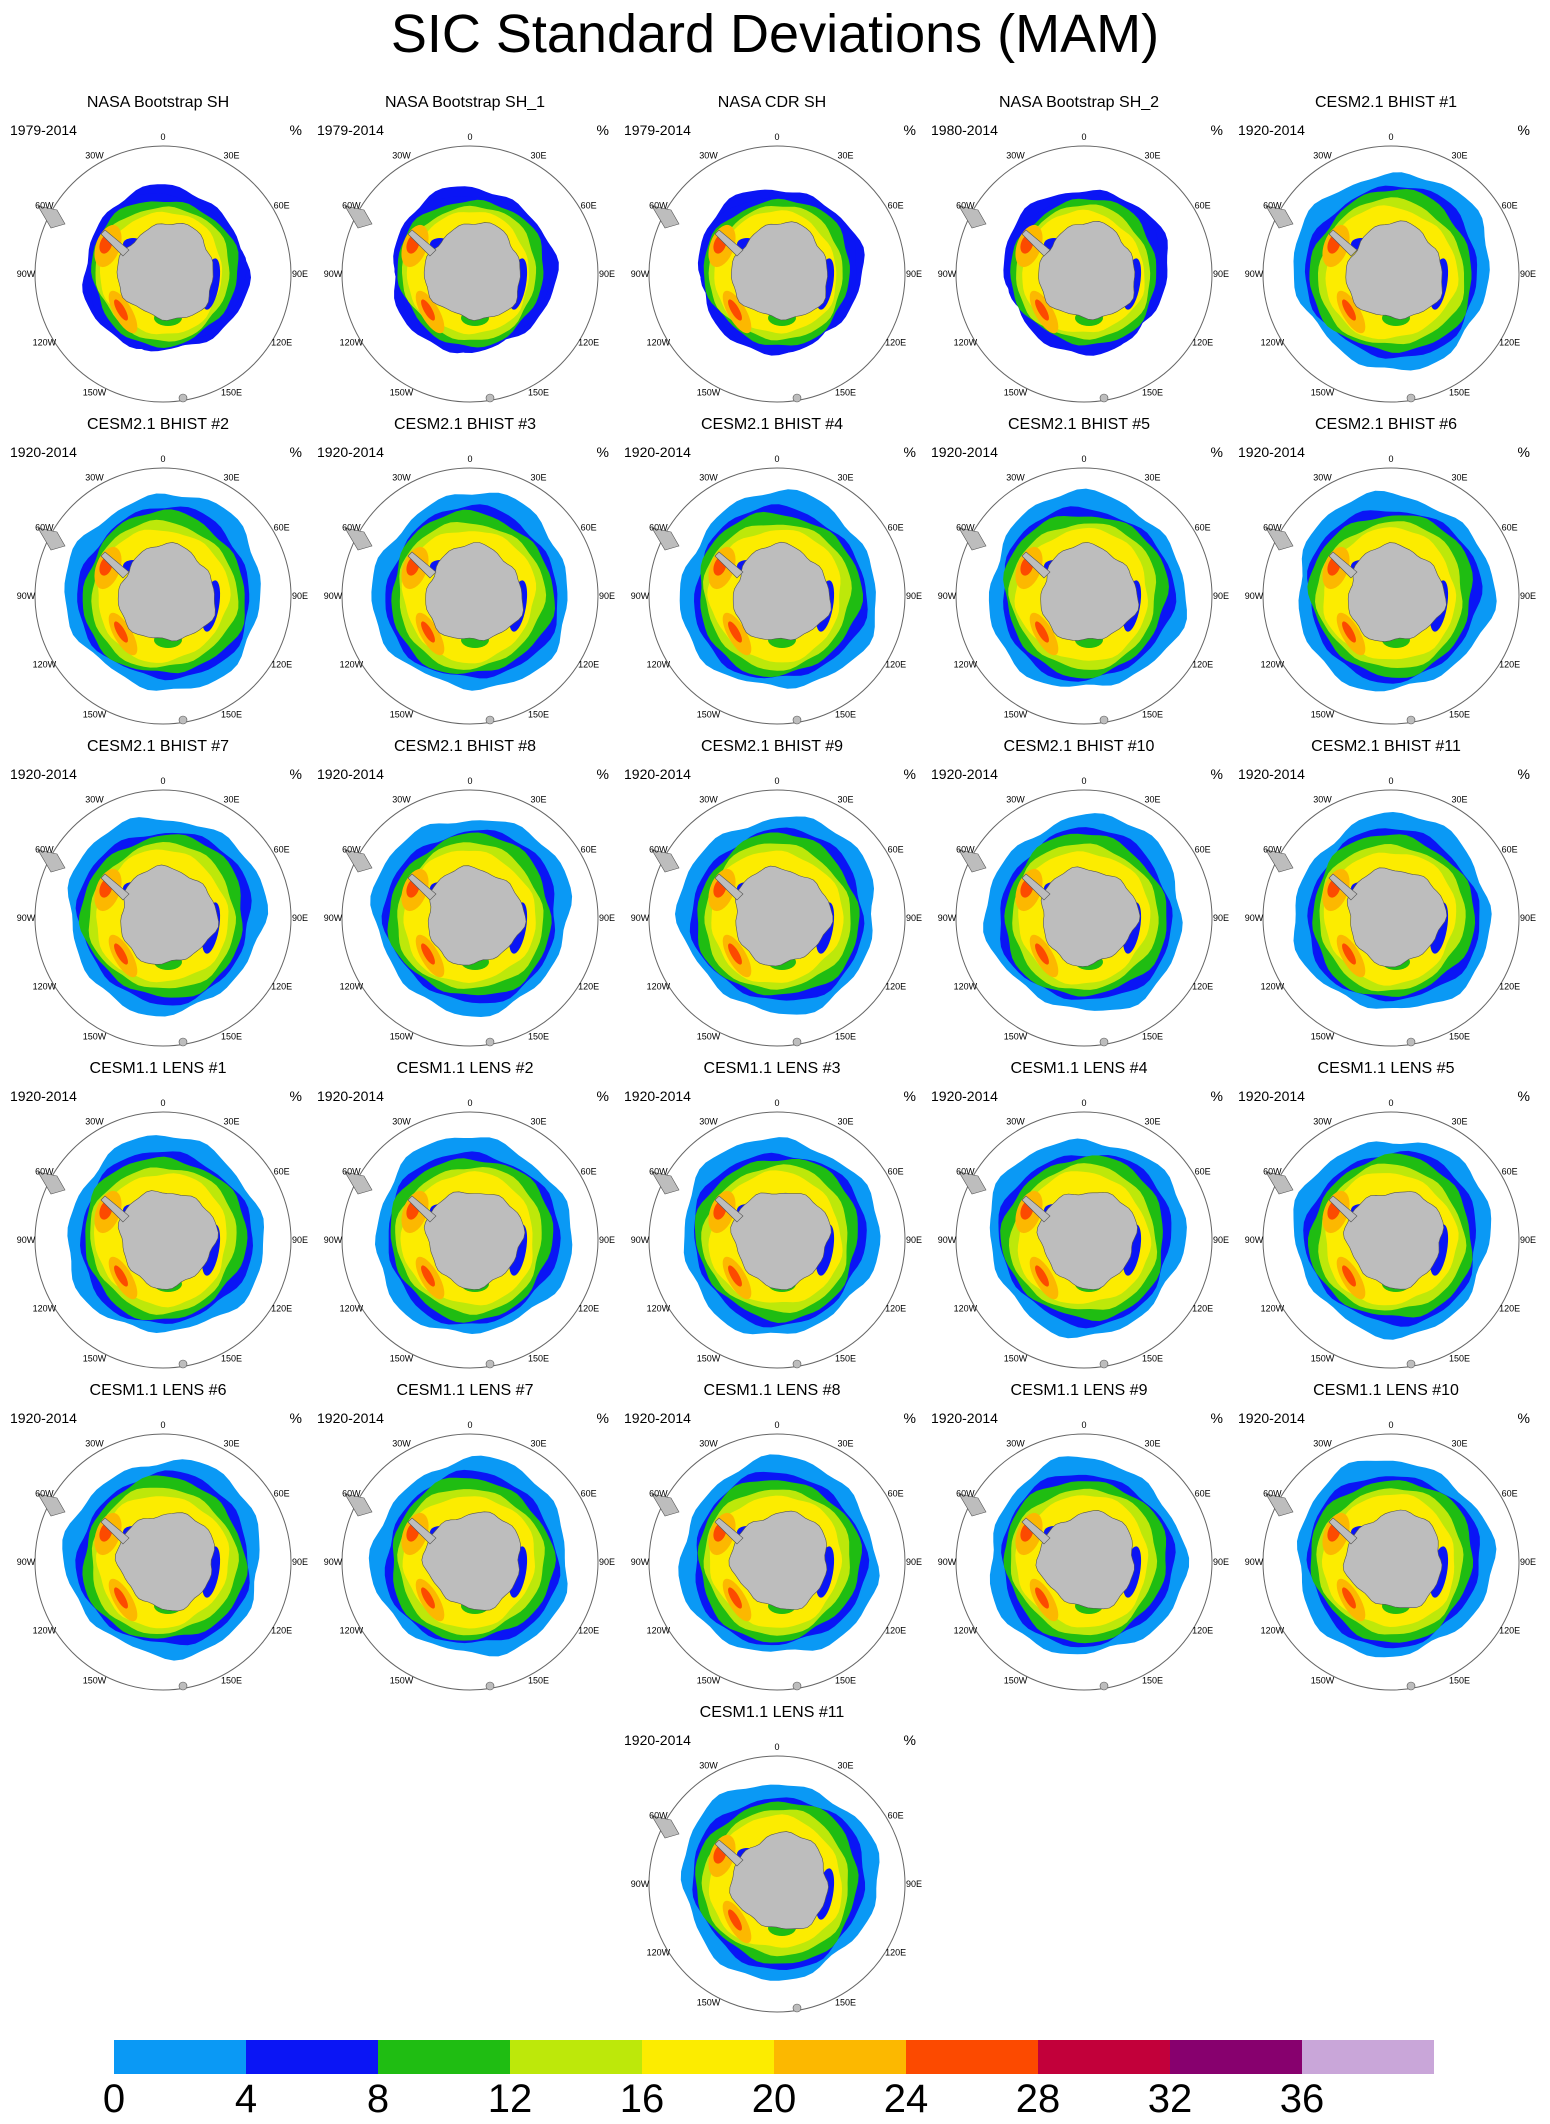 The image size is (1550, 2124). Describe the element at coordinates (657, 130) in the screenshot. I see `panel-period: 1979-2014` at that location.